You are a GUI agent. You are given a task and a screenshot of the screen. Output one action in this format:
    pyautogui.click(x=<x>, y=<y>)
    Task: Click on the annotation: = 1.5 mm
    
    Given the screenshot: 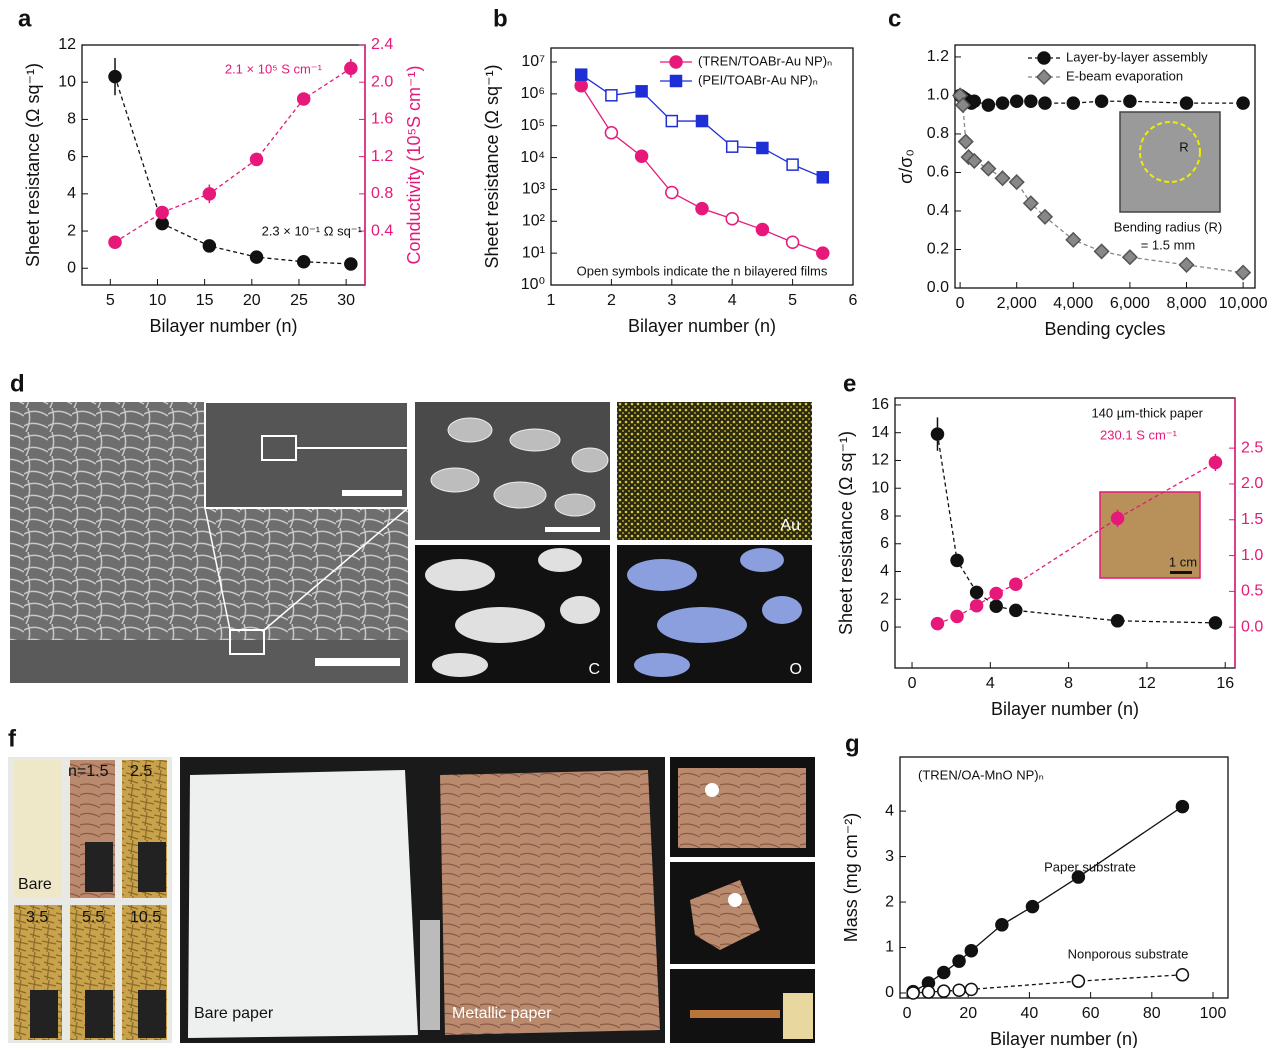 What is the action you would take?
    pyautogui.click(x=1168, y=244)
    